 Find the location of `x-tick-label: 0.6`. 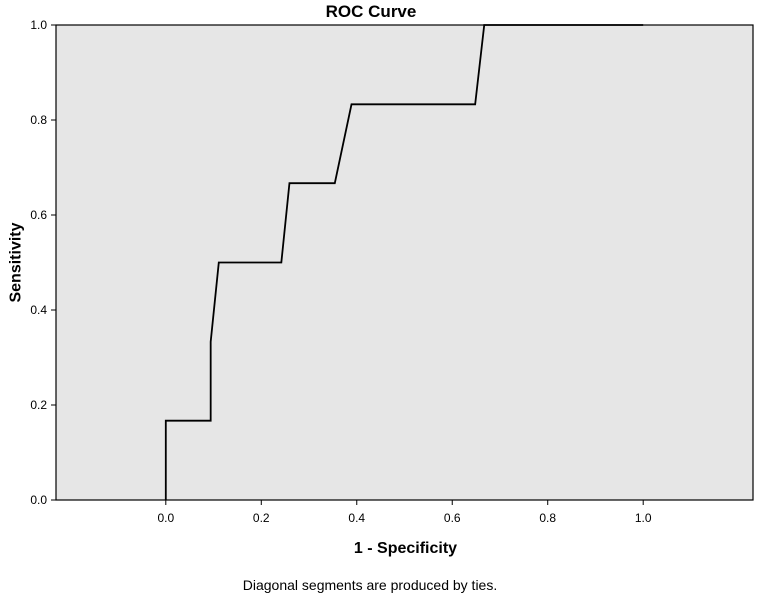

x-tick-label: 0.6 is located at coordinates (452, 518).